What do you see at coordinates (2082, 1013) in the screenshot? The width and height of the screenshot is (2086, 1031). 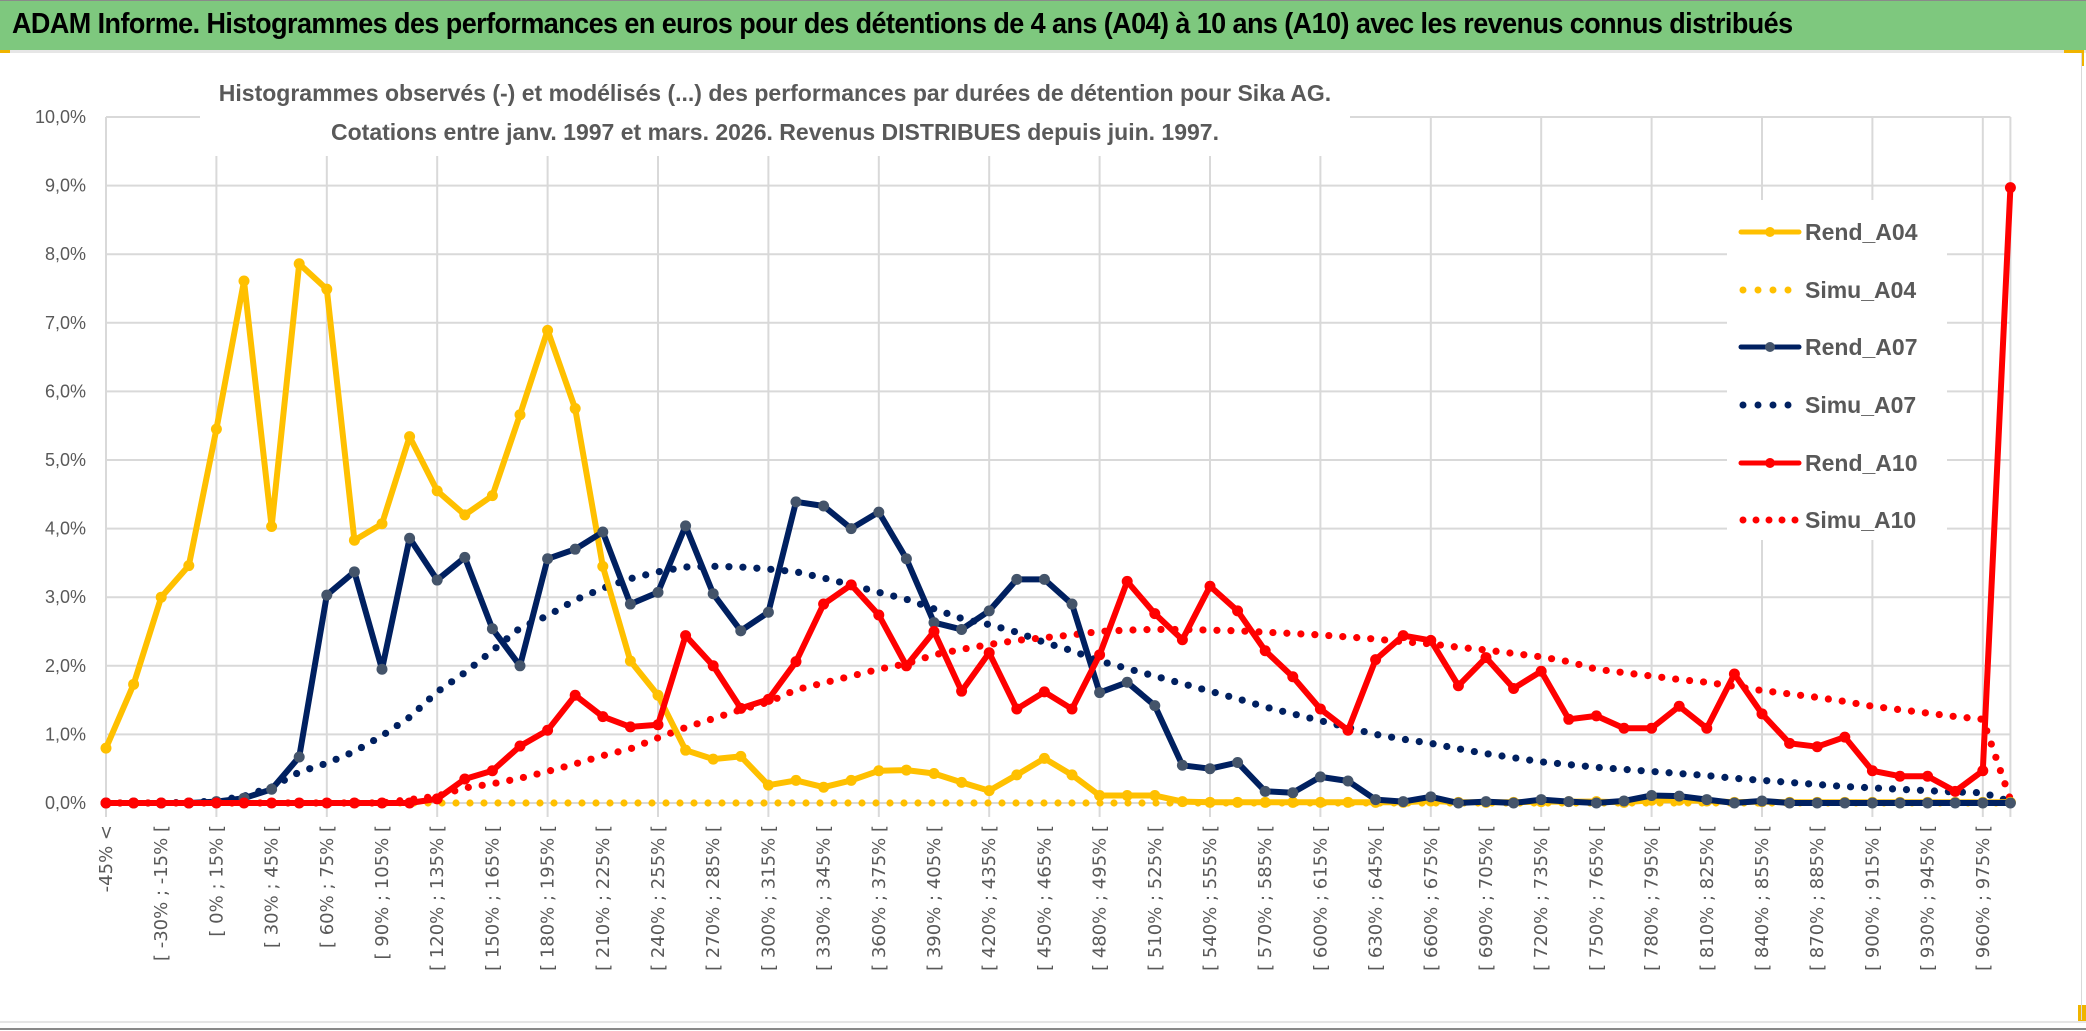 I see `selection-handle-bottom-right` at bounding box center [2082, 1013].